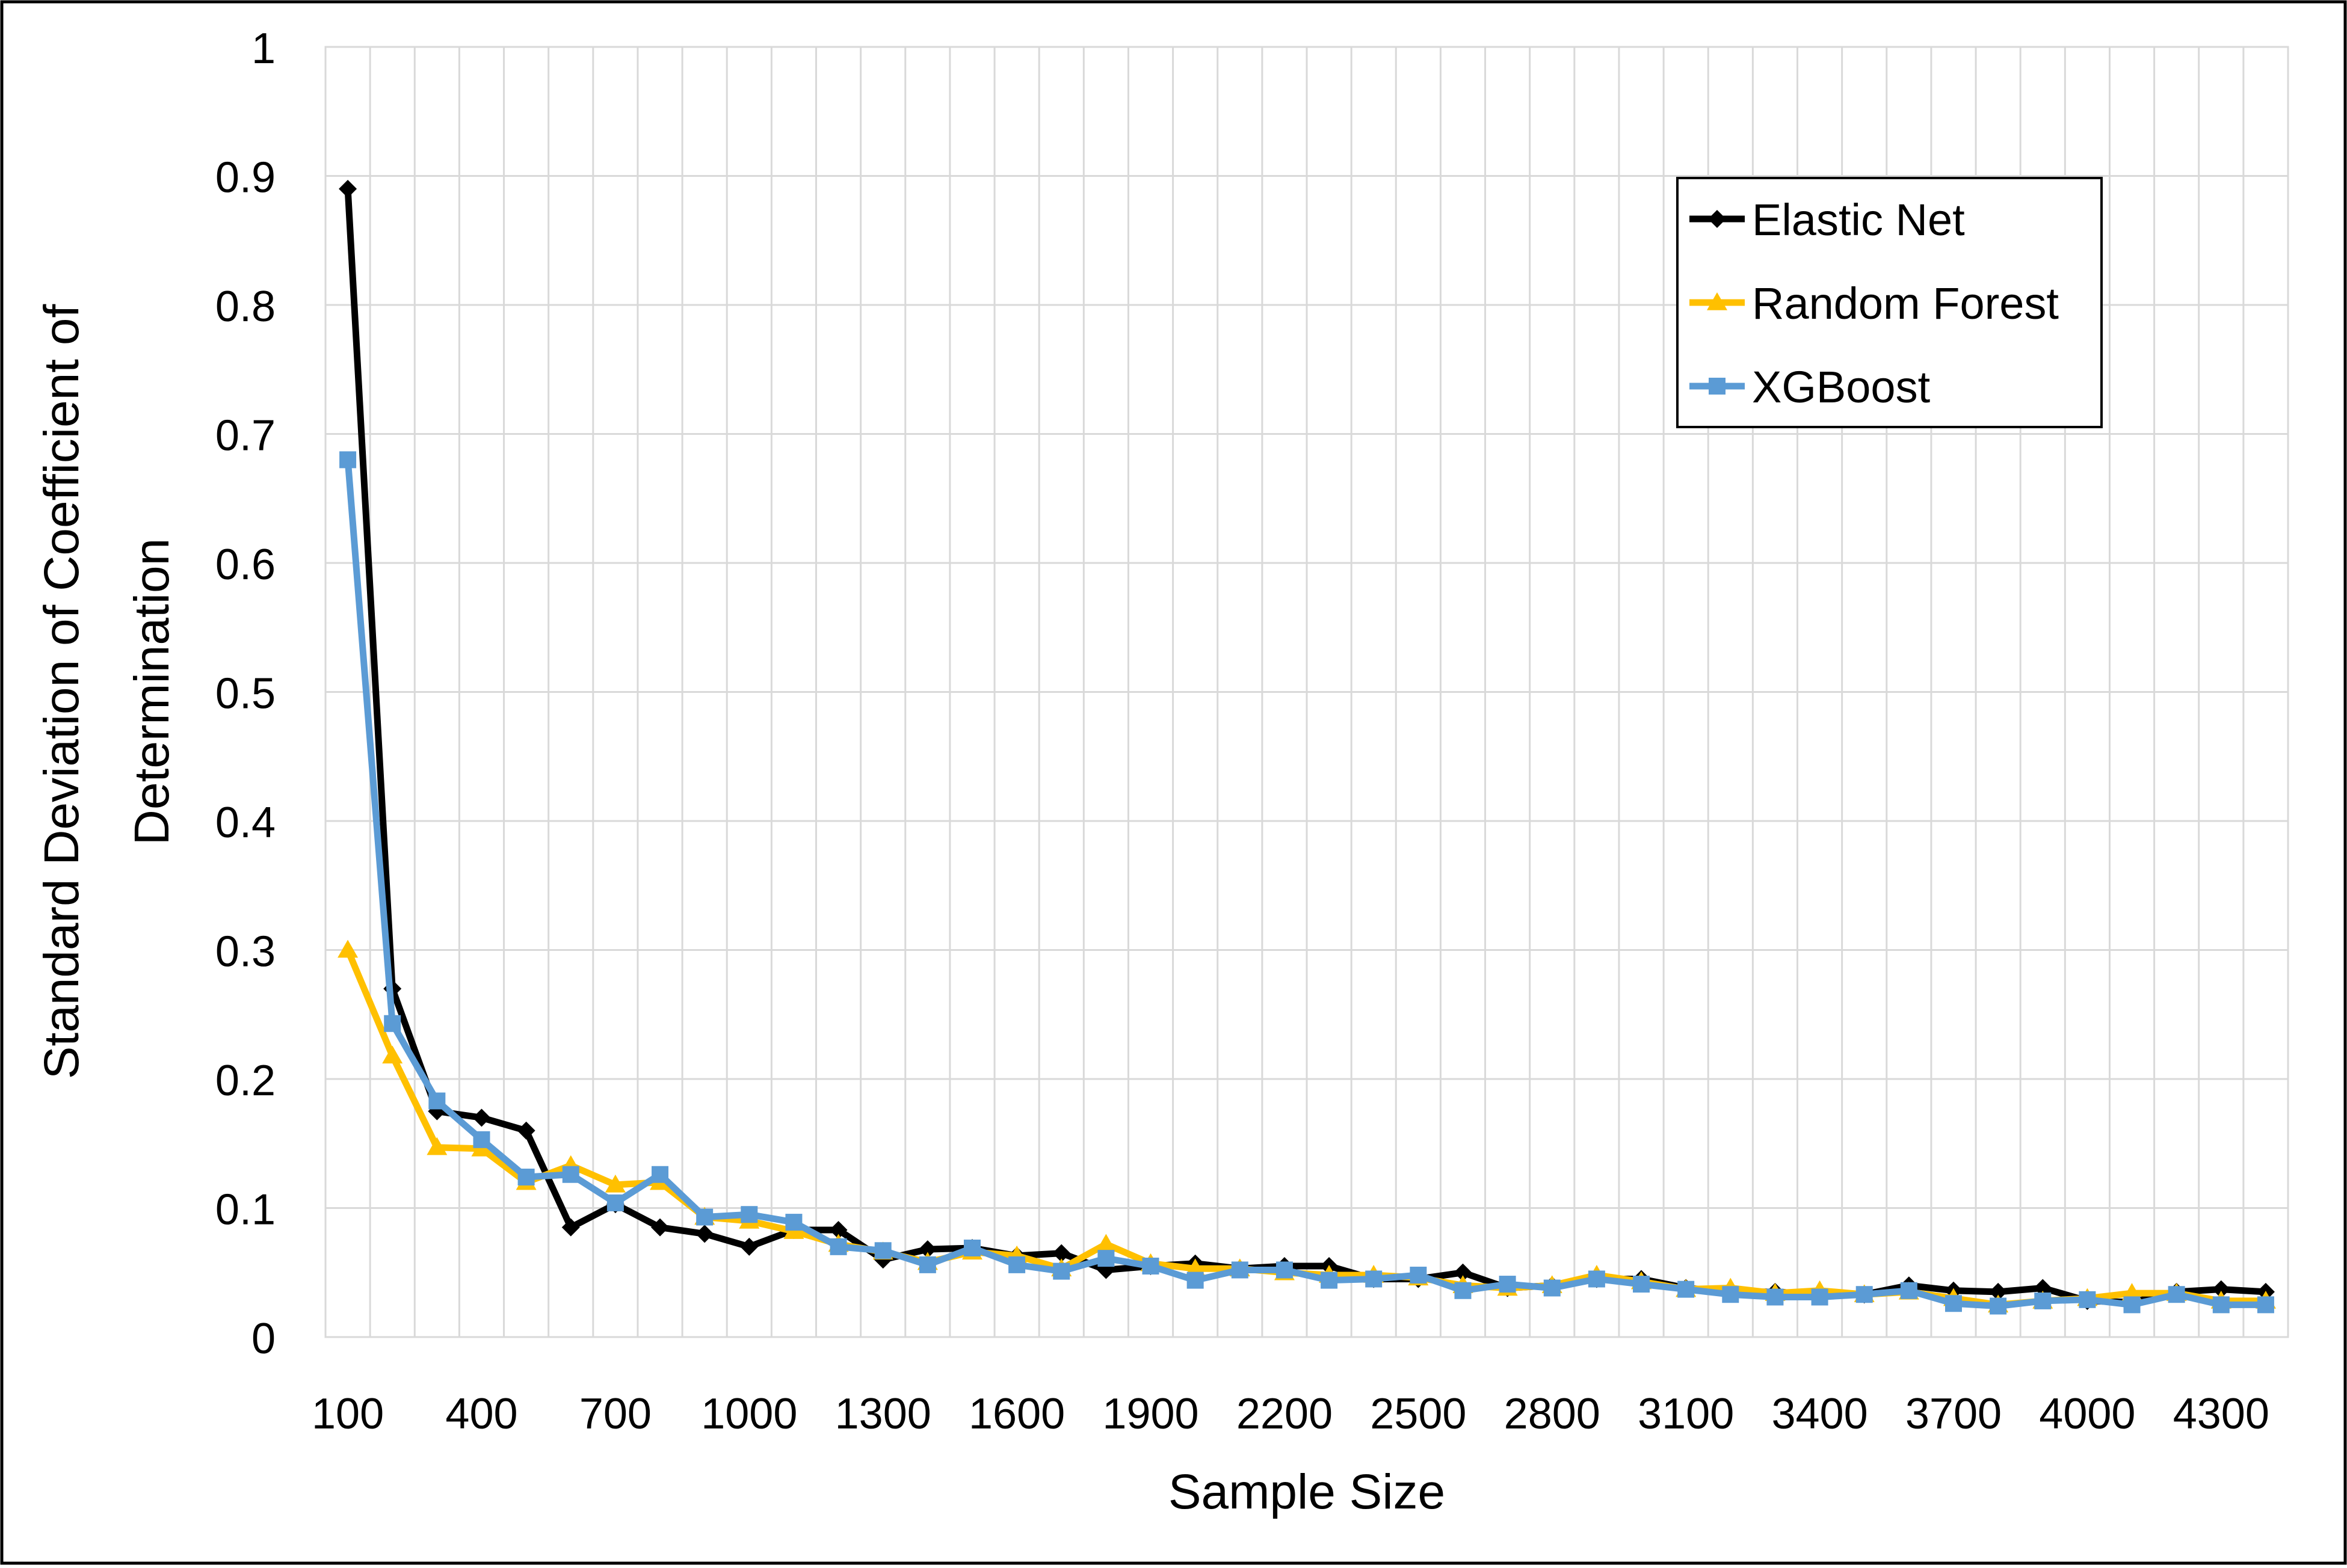  I want to click on legend-item-elastic-net: Elastic Net, so click(1827, 220).